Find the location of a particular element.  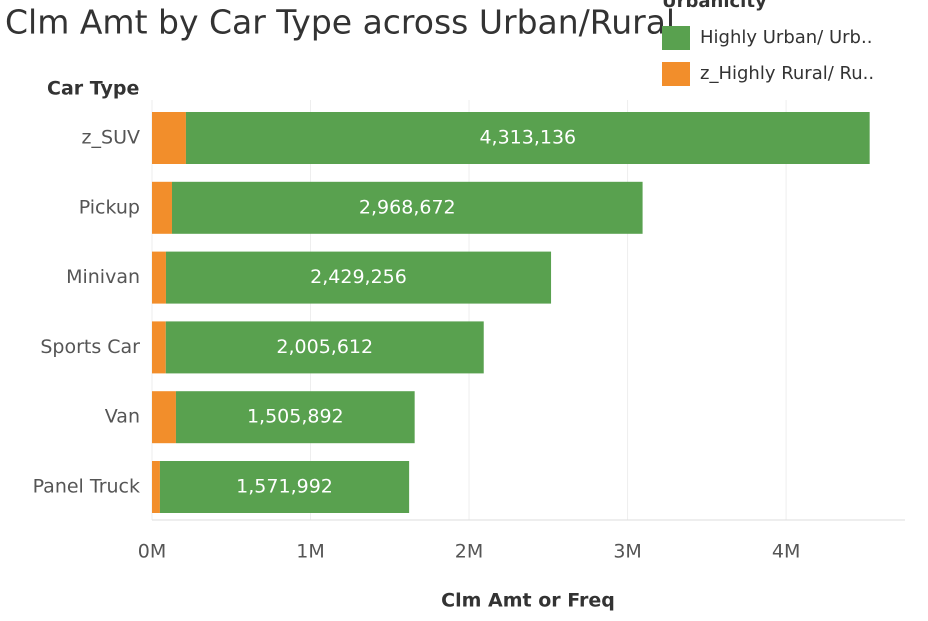

y-tick-label: Minivan is located at coordinates (103, 277).